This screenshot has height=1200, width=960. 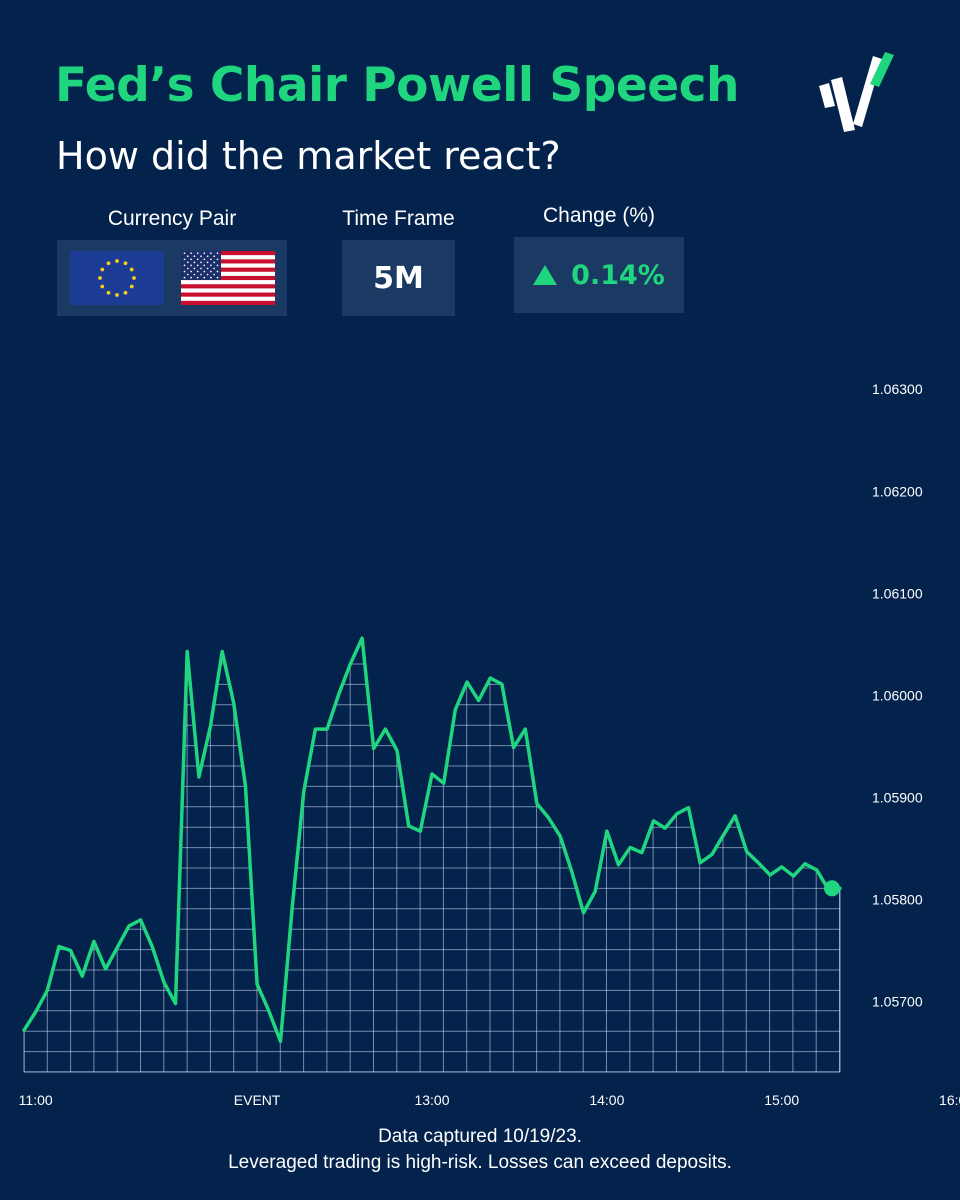 What do you see at coordinates (397, 85) in the screenshot?
I see `page-title: Fed’s Chair Powell Speech` at bounding box center [397, 85].